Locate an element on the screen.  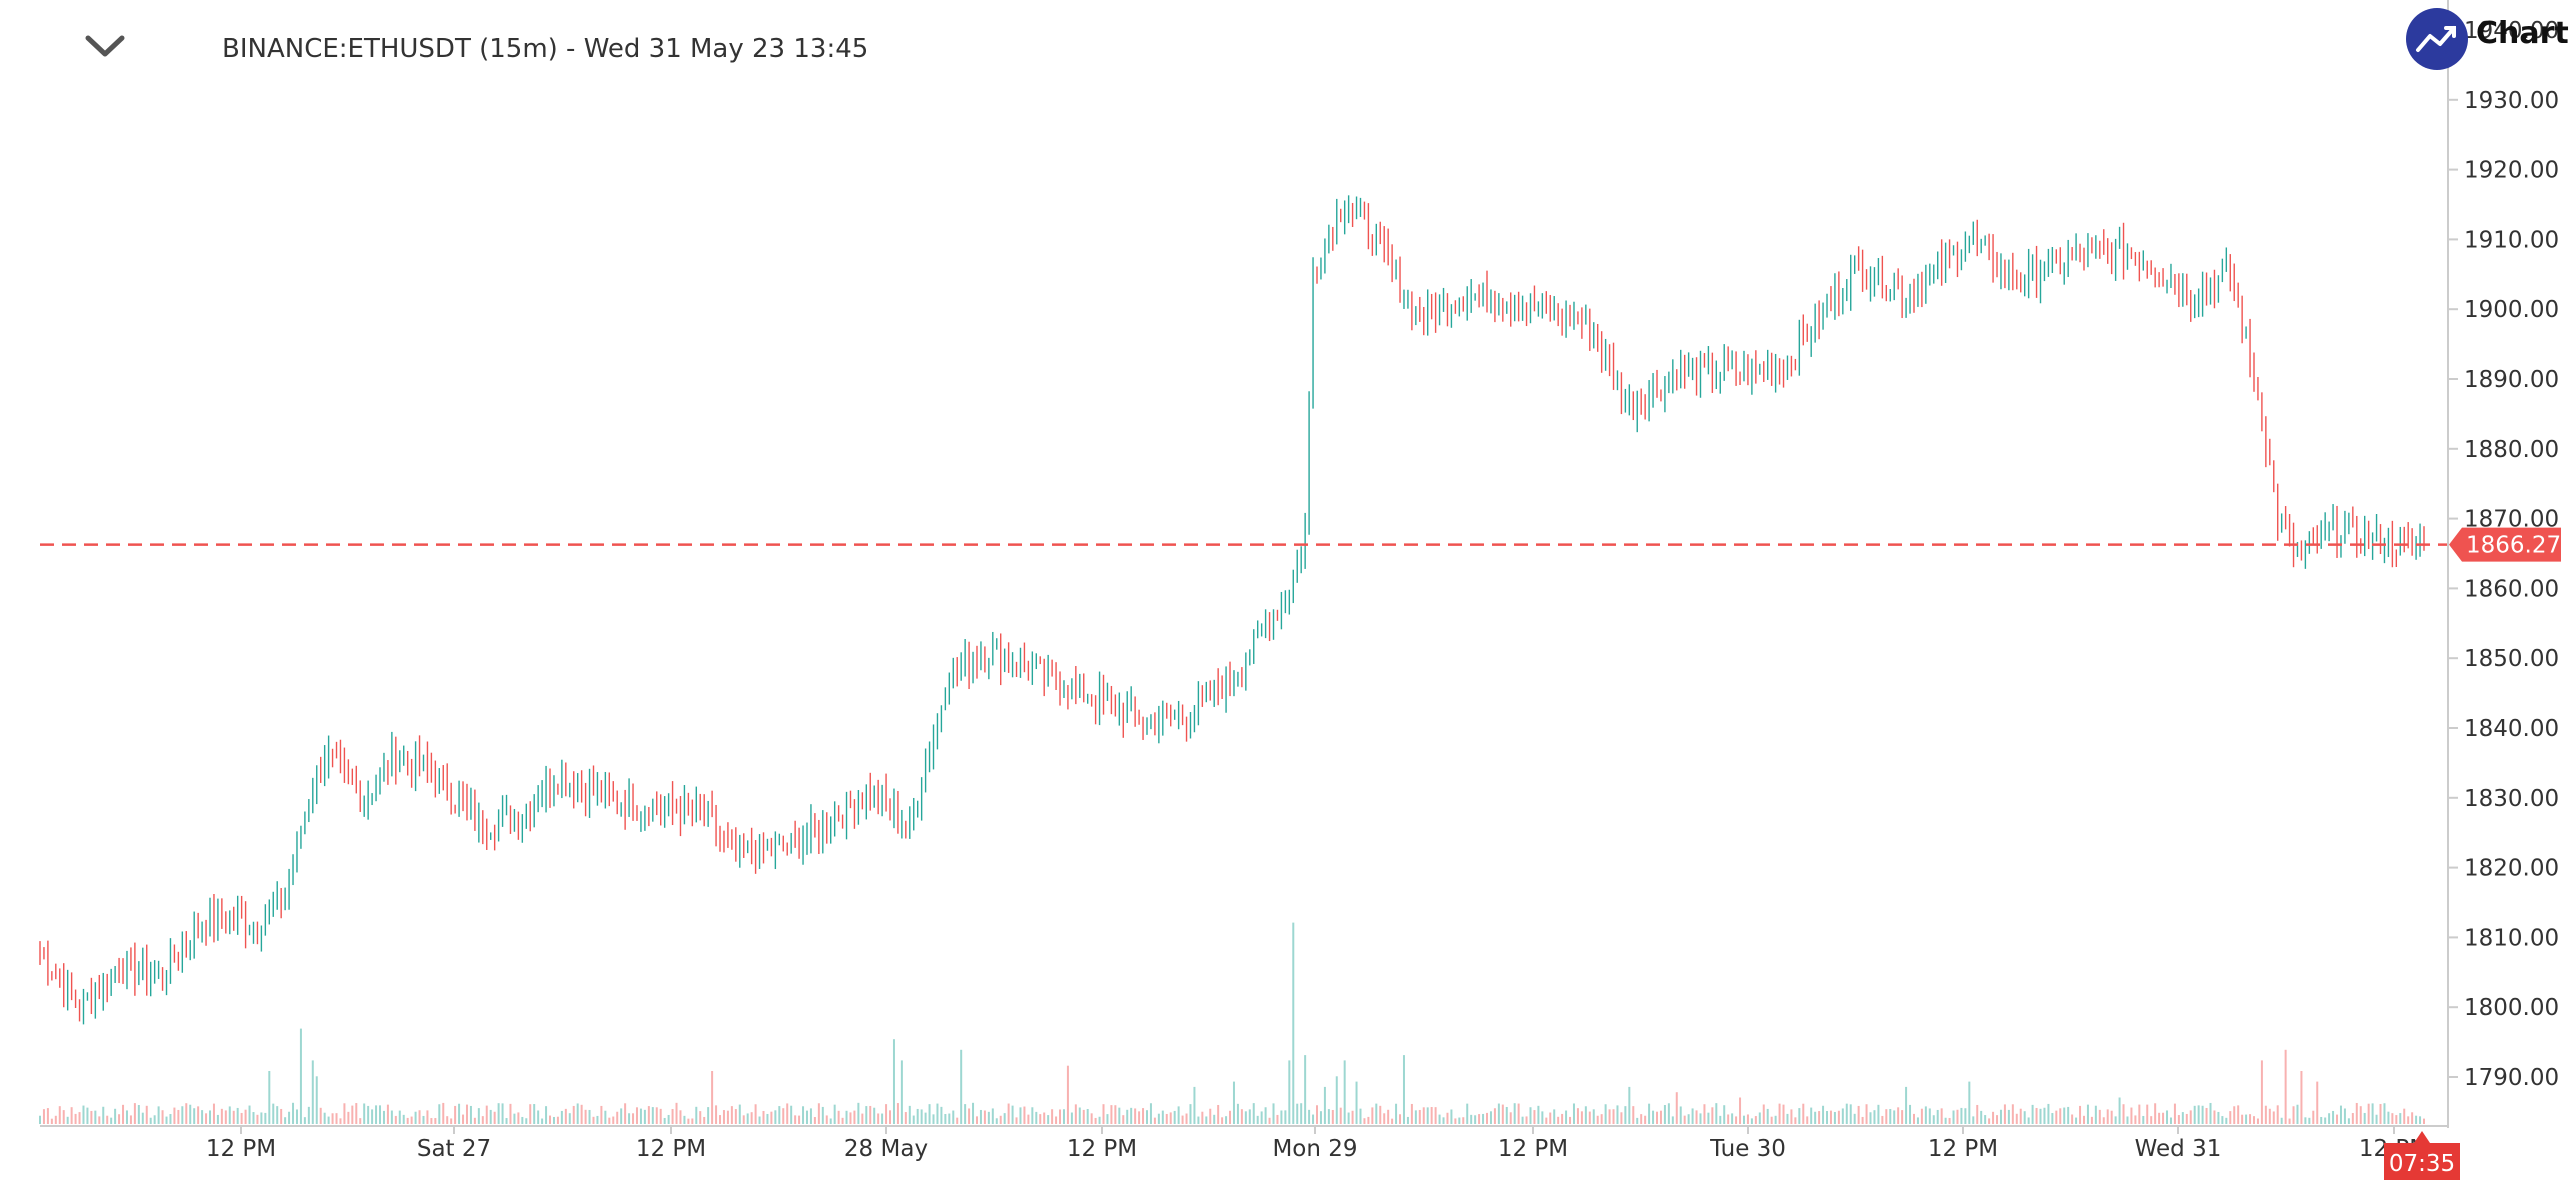
price-tick-label: 1940.00 is located at coordinates (2511, 31).